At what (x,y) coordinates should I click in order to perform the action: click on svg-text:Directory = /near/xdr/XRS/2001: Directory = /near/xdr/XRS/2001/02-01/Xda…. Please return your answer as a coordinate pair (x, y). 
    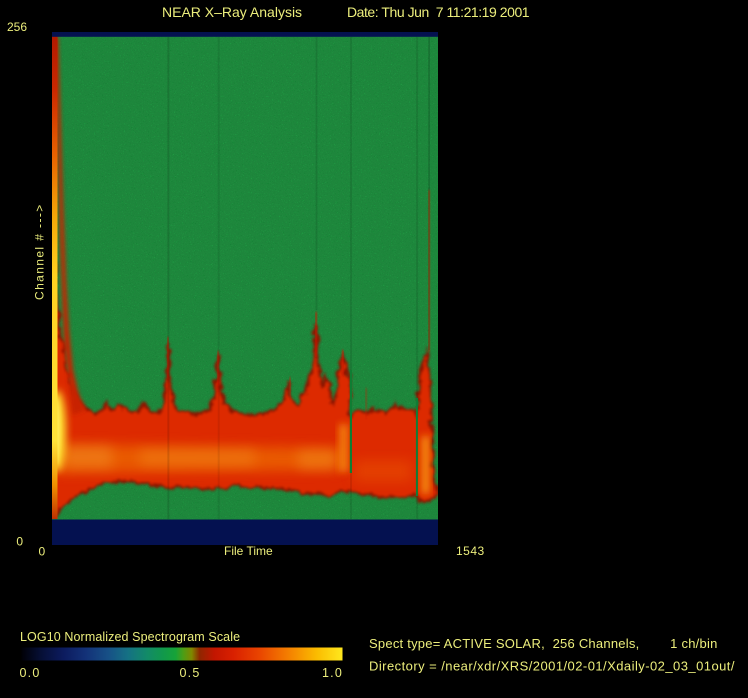
    Looking at the image, I should click on (552, 666).